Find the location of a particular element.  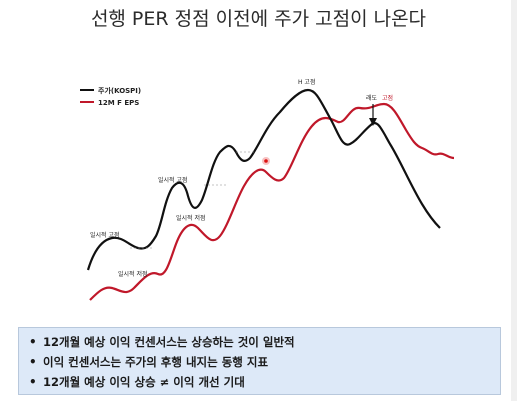

bullet-item: • 12개월 예상 이익 상승 ≠ 이익 개선 기대 is located at coordinates (264, 382).